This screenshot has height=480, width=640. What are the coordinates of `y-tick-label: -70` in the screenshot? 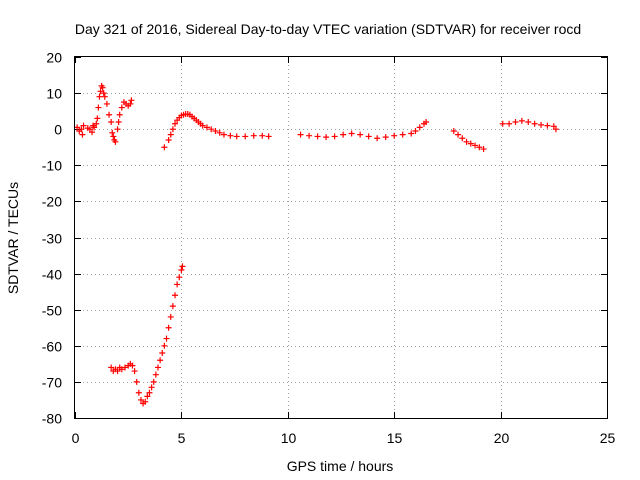 It's located at (52, 383).